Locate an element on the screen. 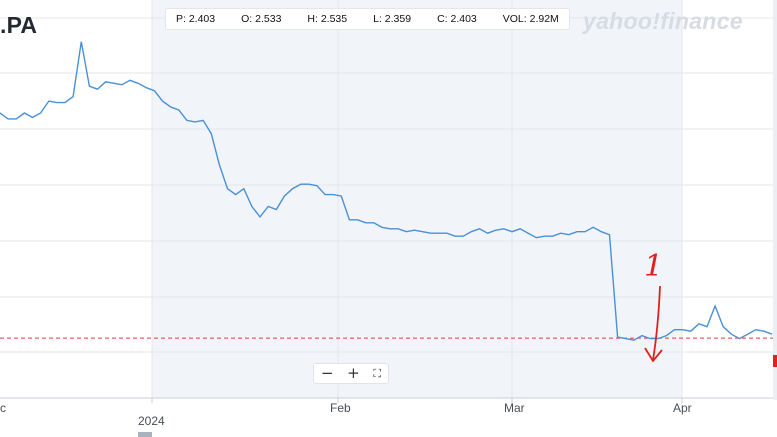  right-edge-panel is located at coordinates (775, 200).